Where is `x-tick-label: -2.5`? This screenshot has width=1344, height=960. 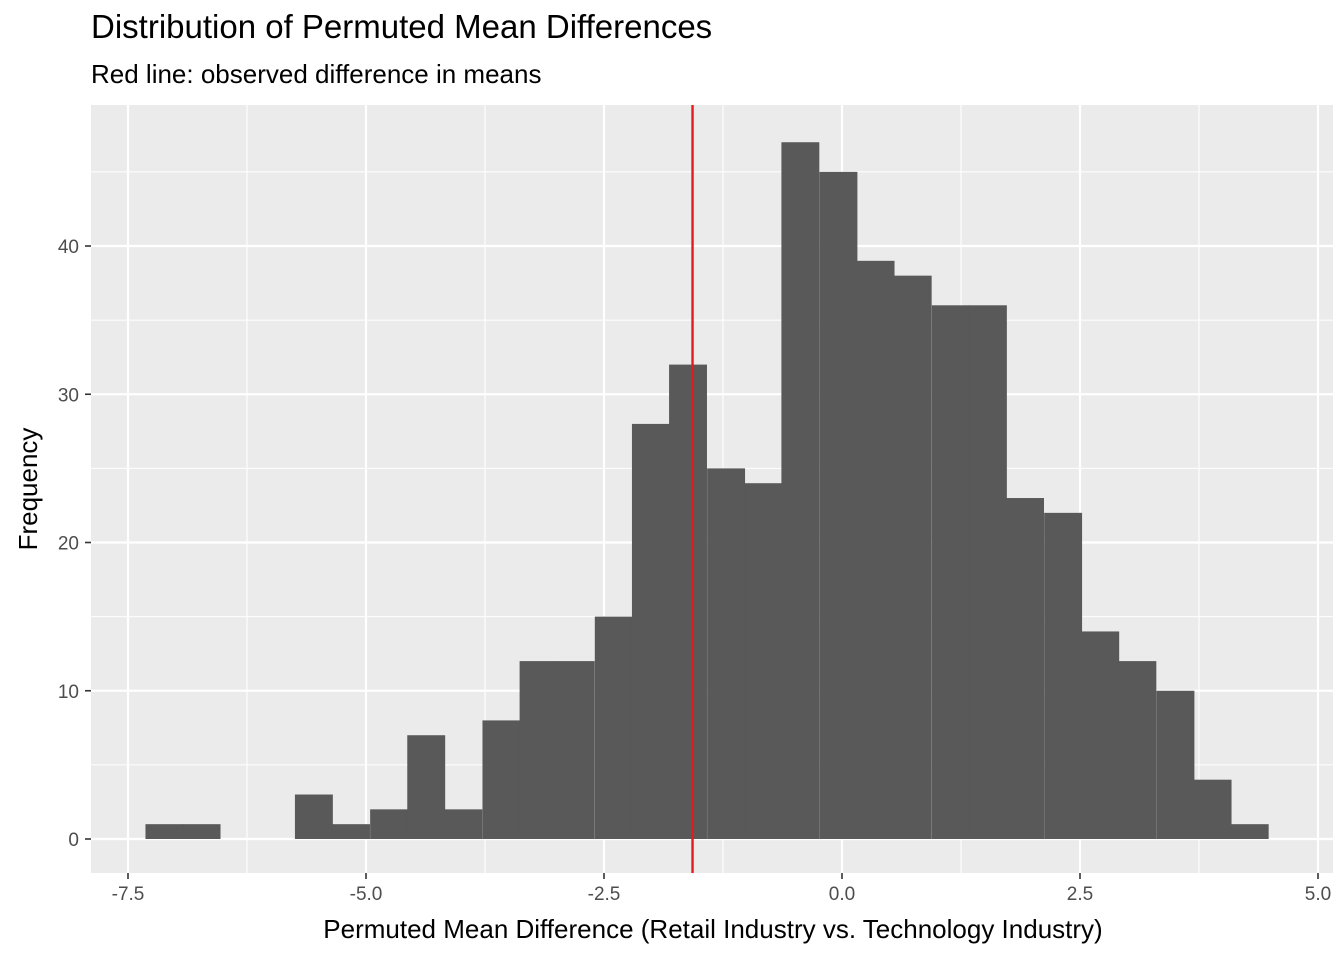 x-tick-label: -2.5 is located at coordinates (604, 894).